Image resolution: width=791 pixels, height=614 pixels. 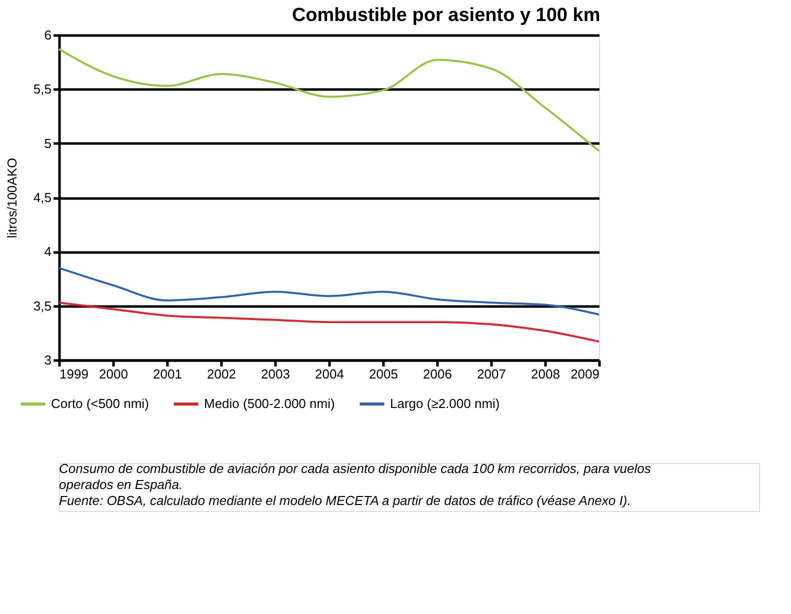 What do you see at coordinates (100, 403) in the screenshot?
I see `legend-label: Corto (<500 nmi)` at bounding box center [100, 403].